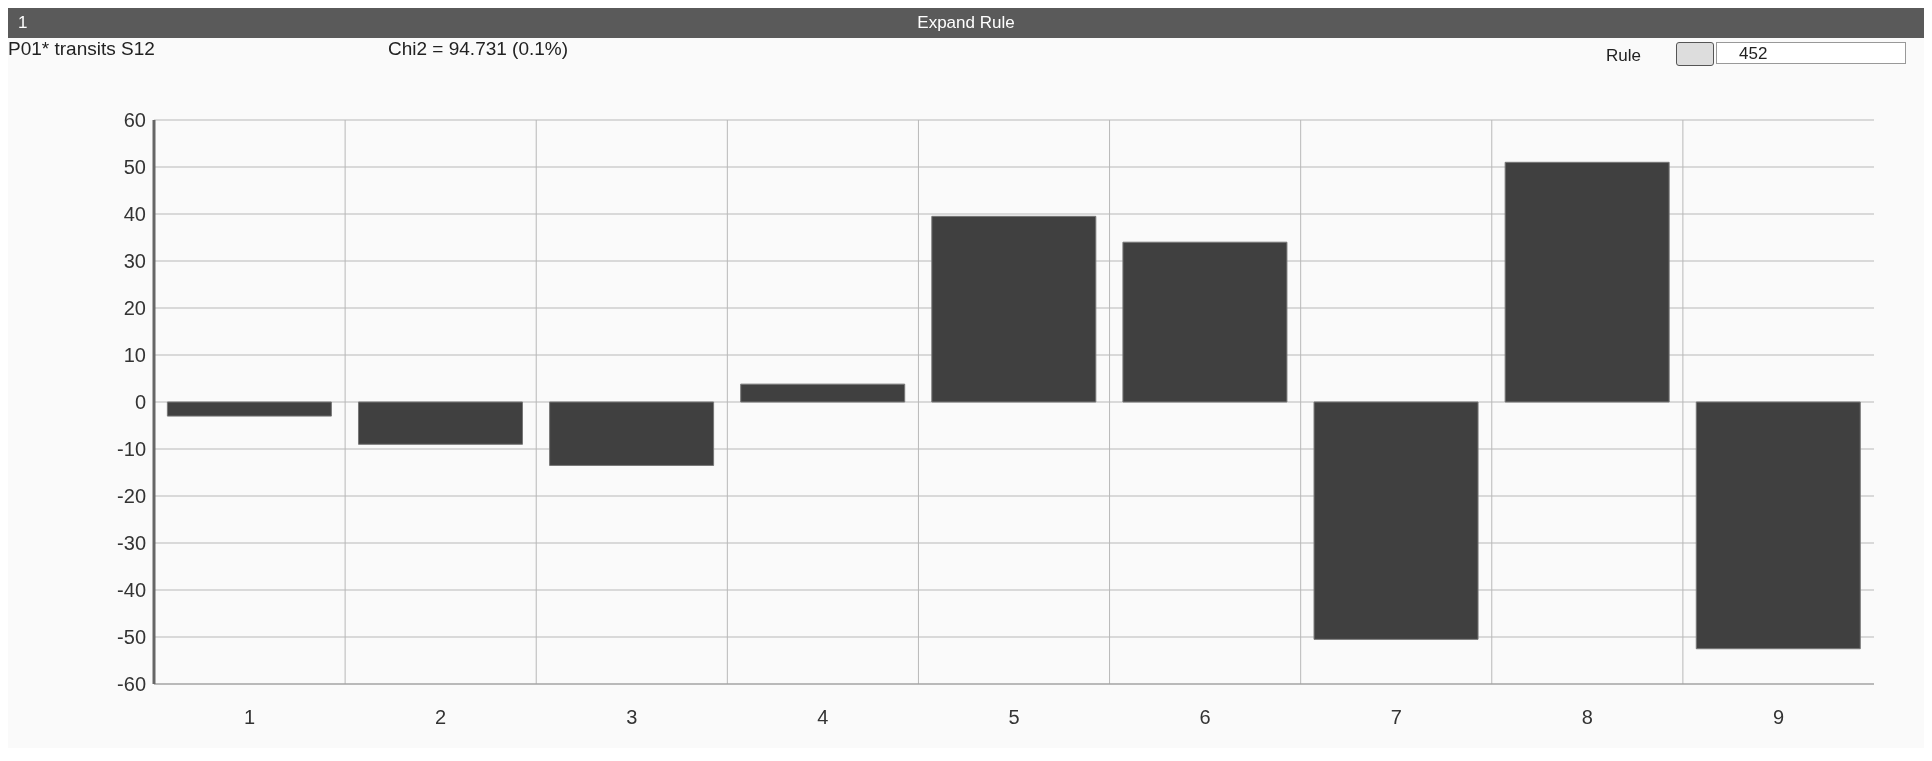 Image resolution: width=1932 pixels, height=761 pixels. I want to click on x-tick-label: 3, so click(632, 717).